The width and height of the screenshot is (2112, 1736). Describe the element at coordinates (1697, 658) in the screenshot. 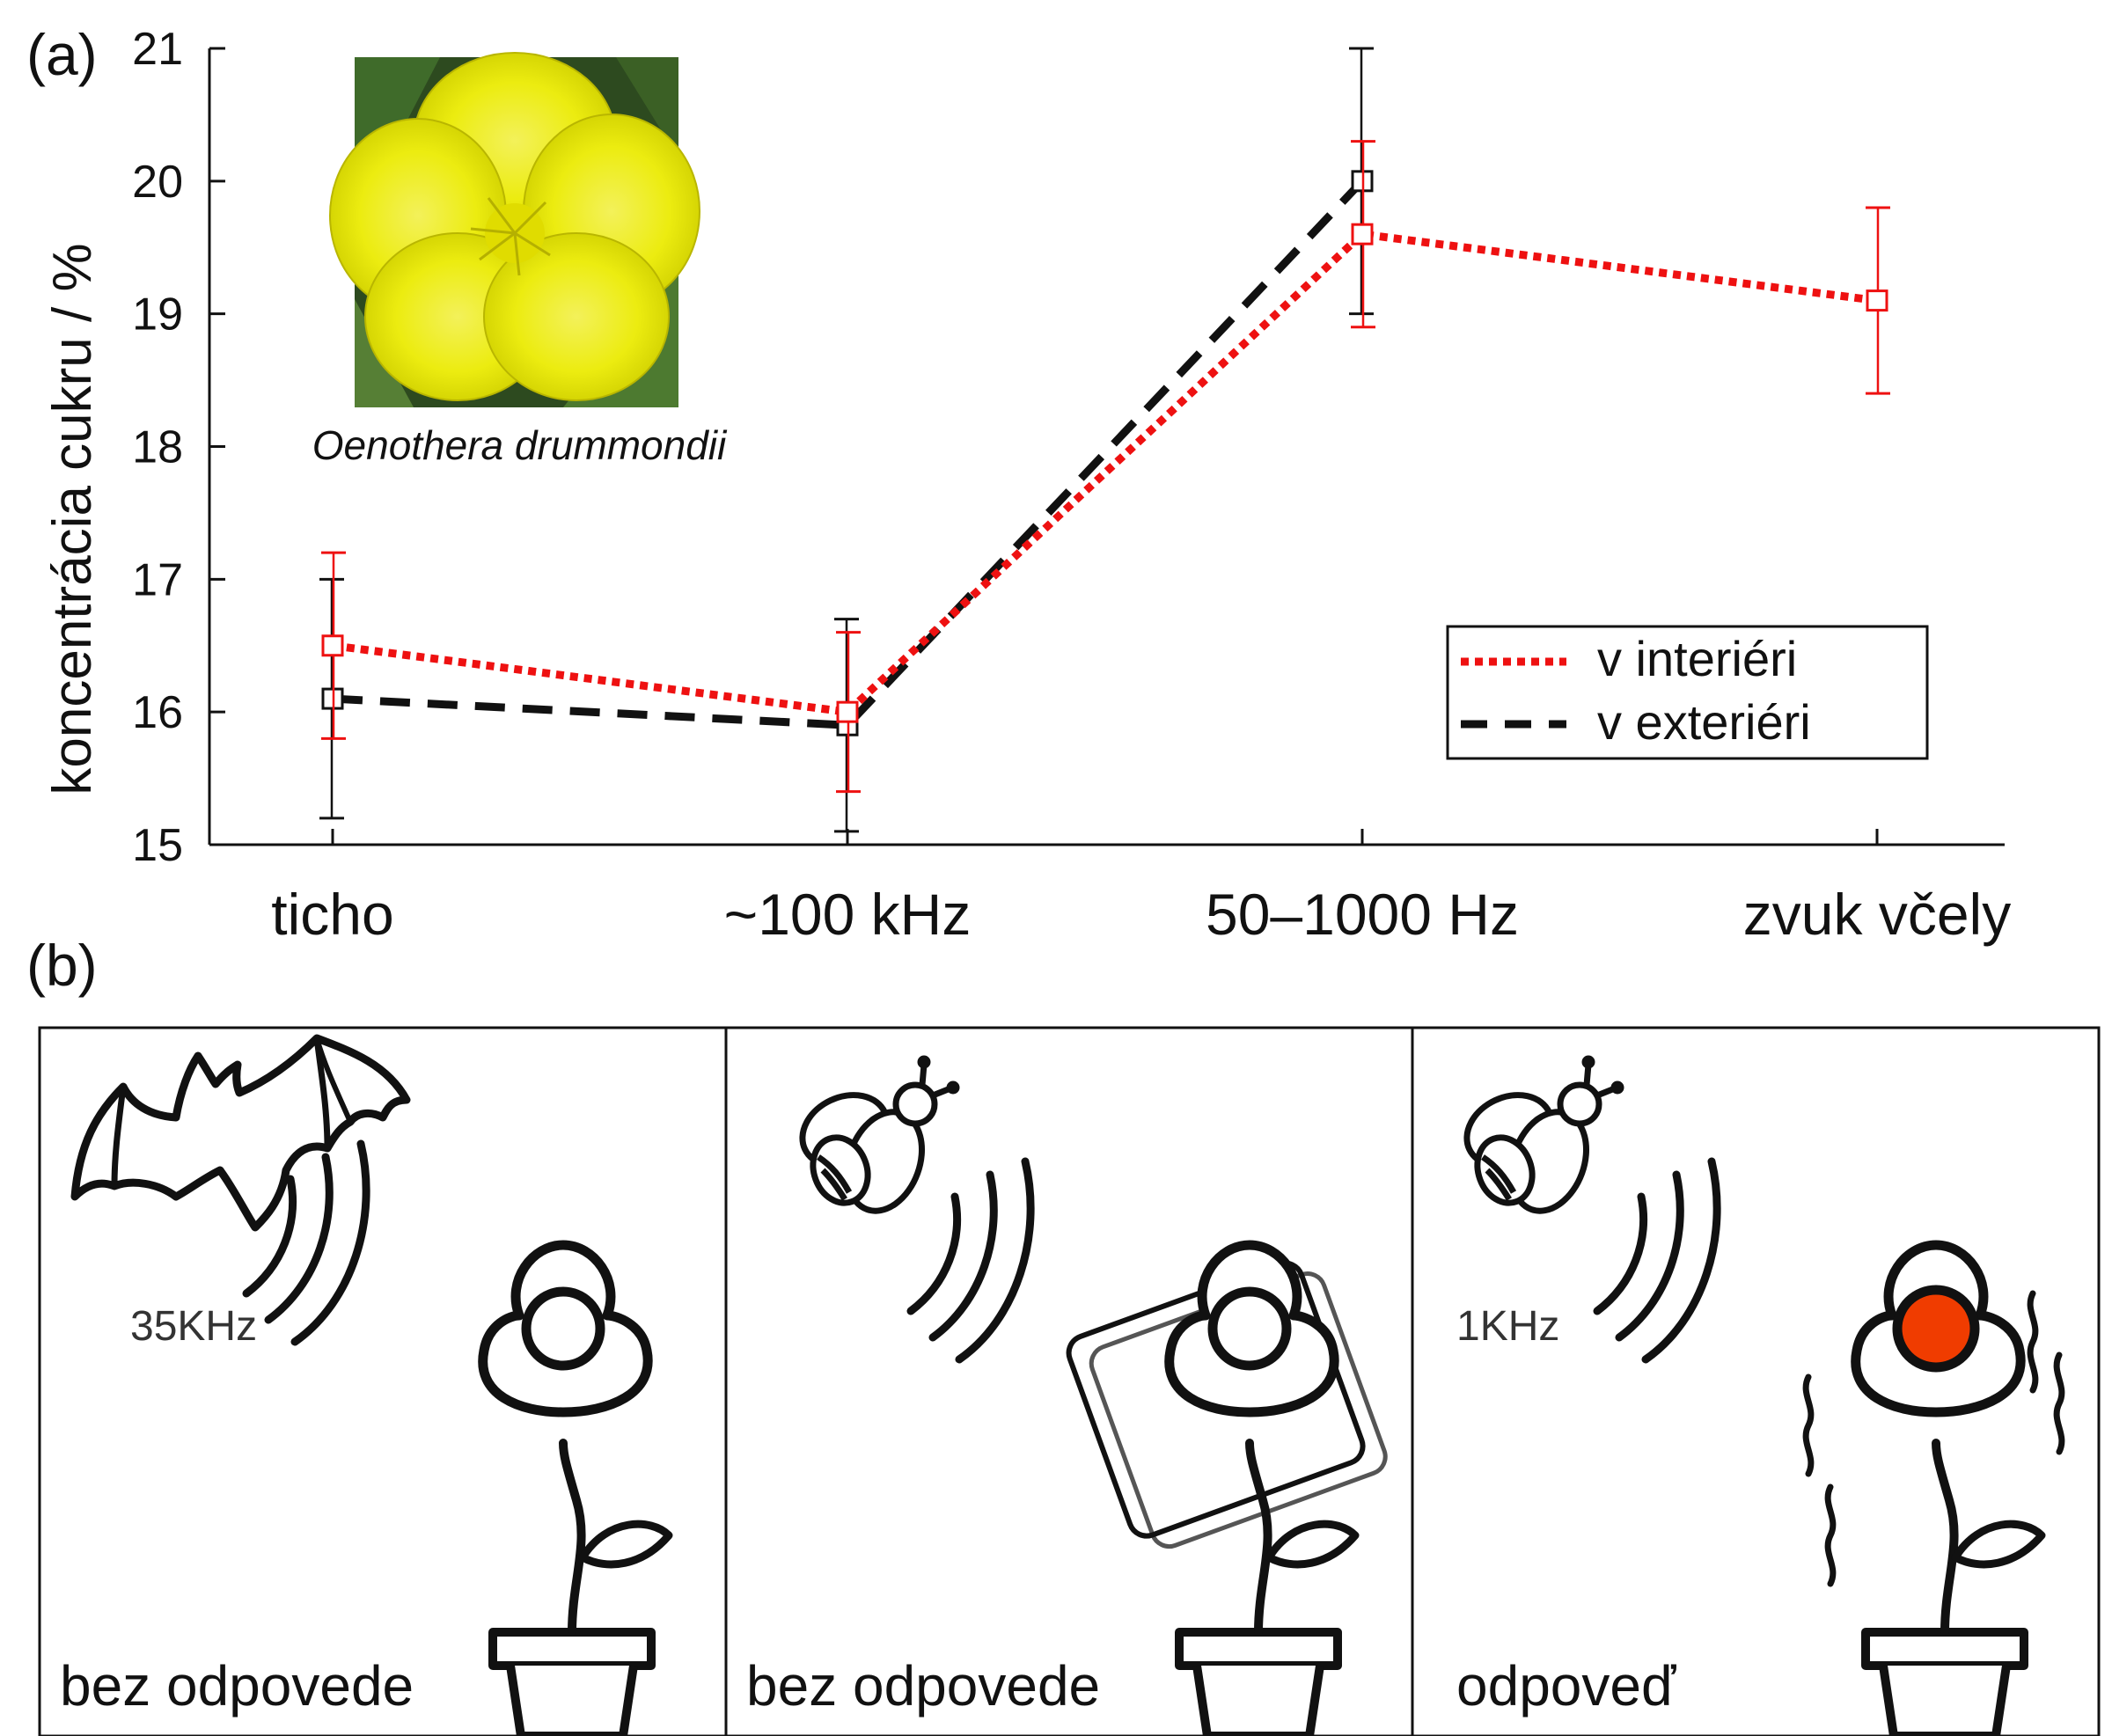

I see `legend-label-interior: v interiéri` at that location.